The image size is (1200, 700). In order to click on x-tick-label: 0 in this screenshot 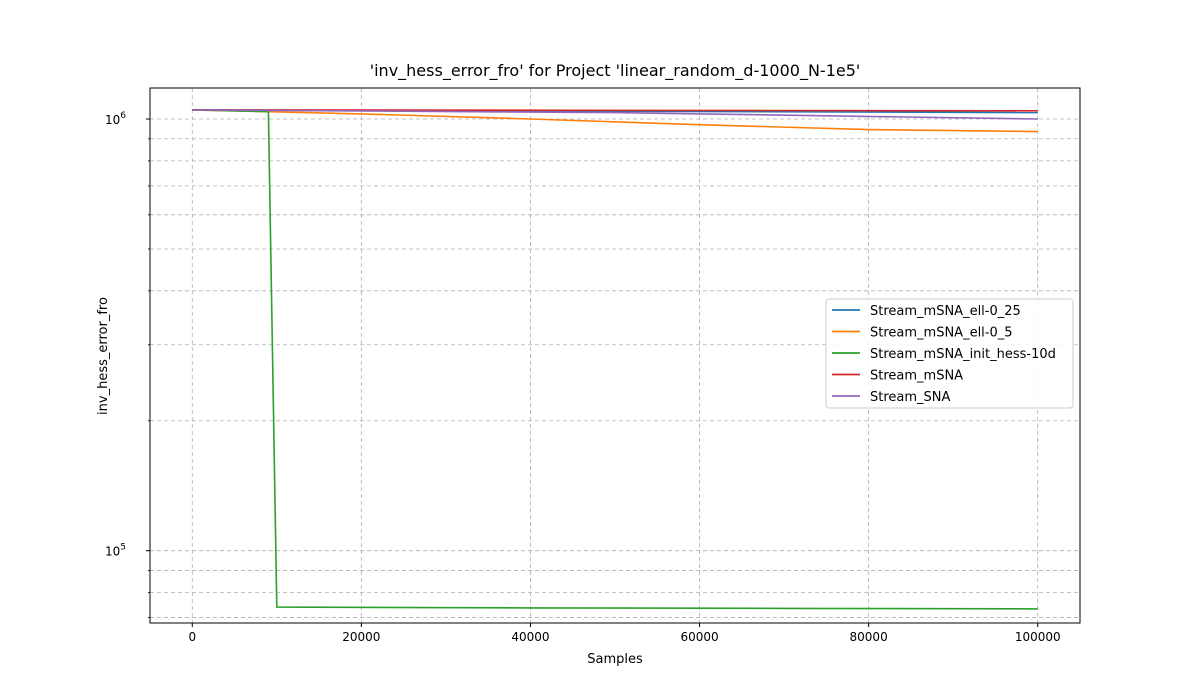, I will do `click(192, 637)`.